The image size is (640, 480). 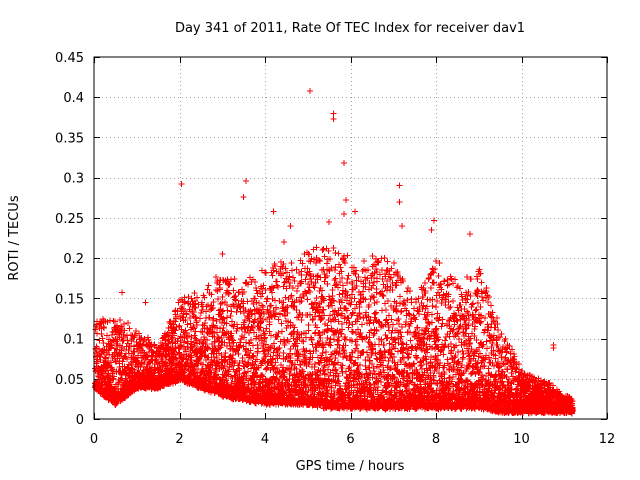 What do you see at coordinates (80, 420) in the screenshot?
I see `y-tick-label: 0` at bounding box center [80, 420].